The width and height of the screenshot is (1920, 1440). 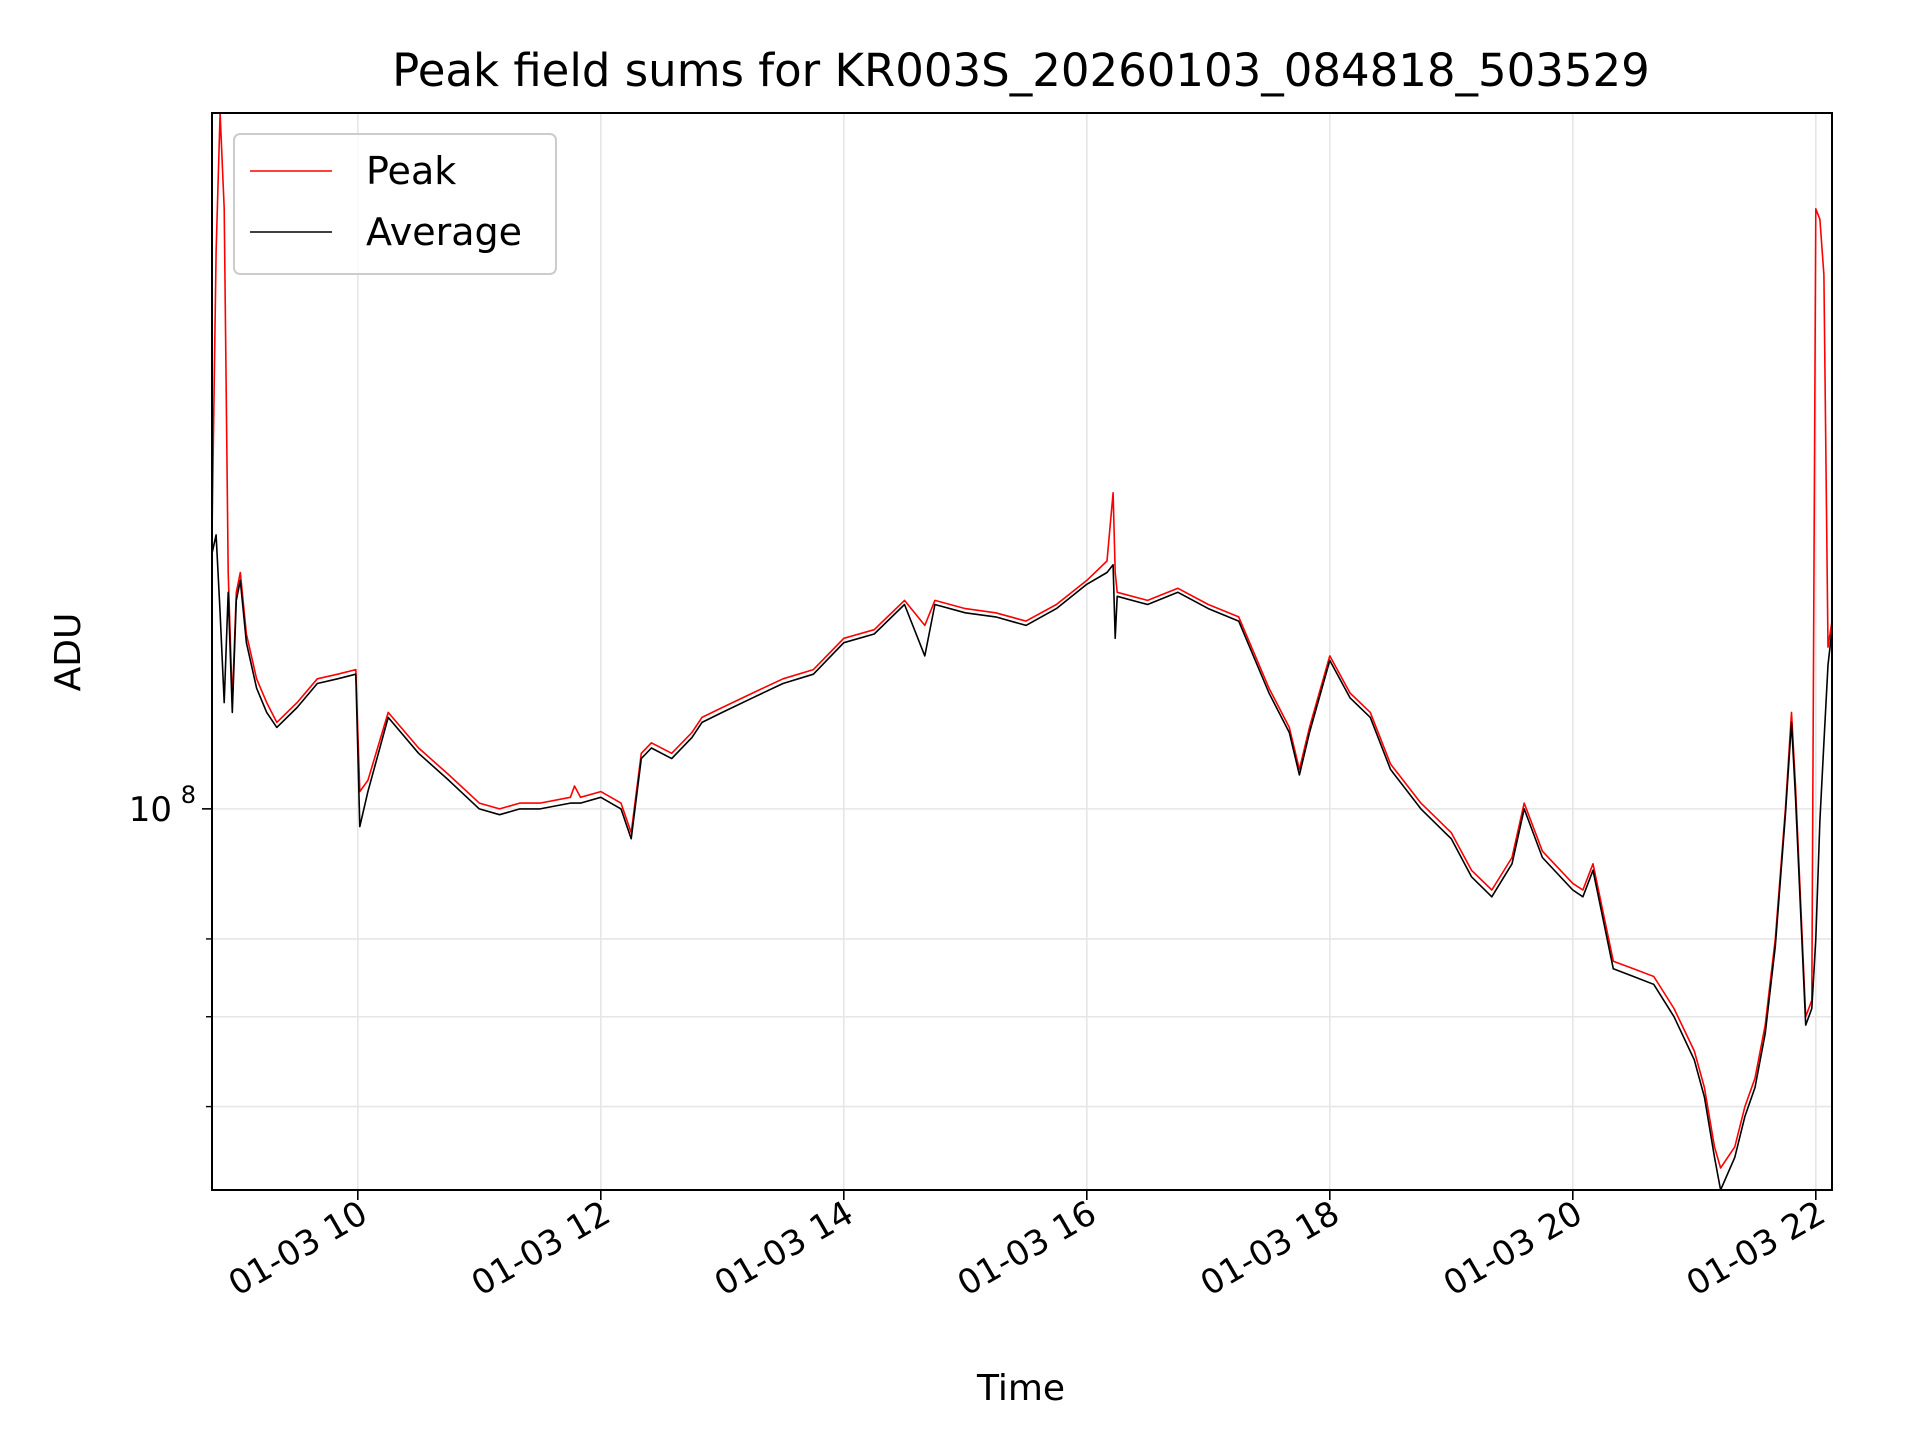 I want to click on y-tick-label: 10, so click(x=150, y=810).